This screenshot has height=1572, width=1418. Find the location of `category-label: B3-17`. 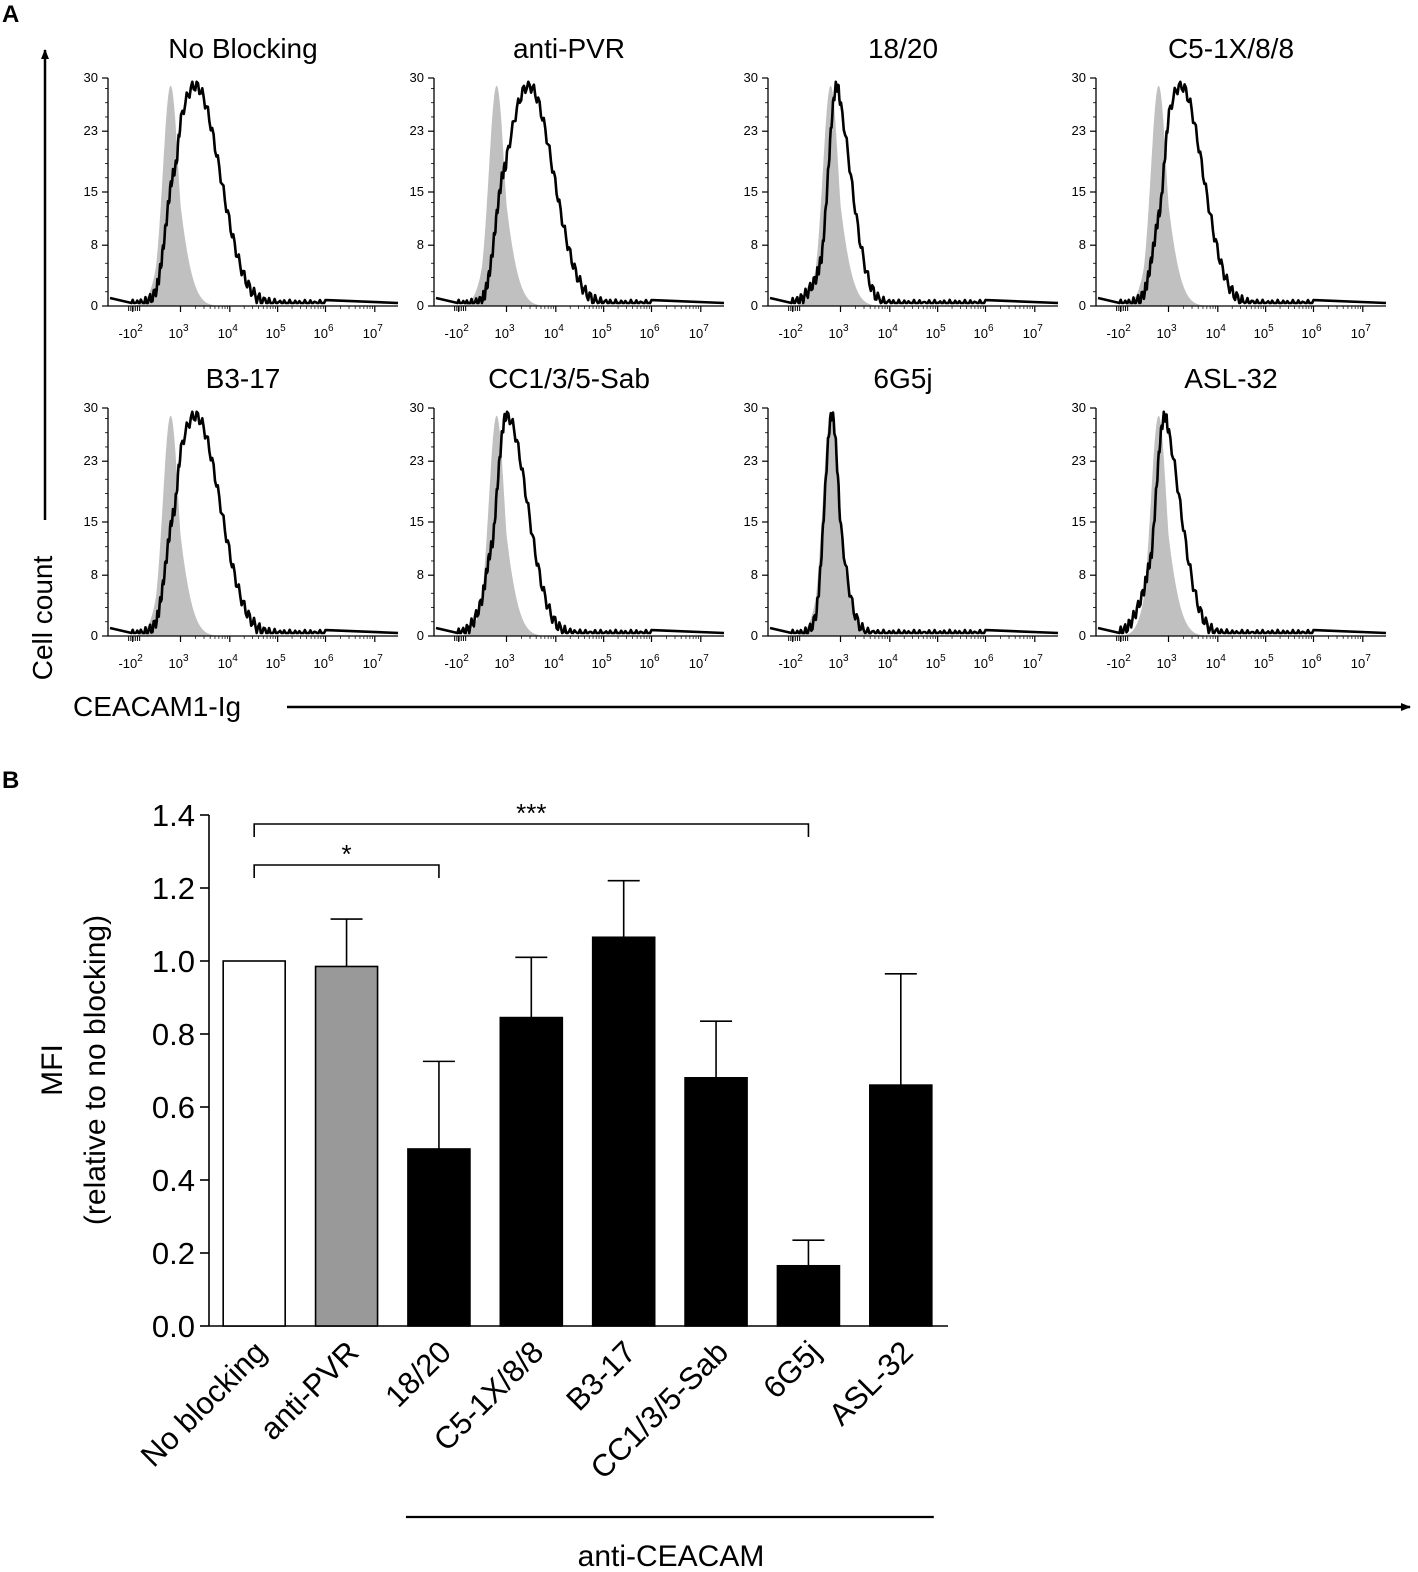

category-label: B3-17 is located at coordinates (600, 1375).